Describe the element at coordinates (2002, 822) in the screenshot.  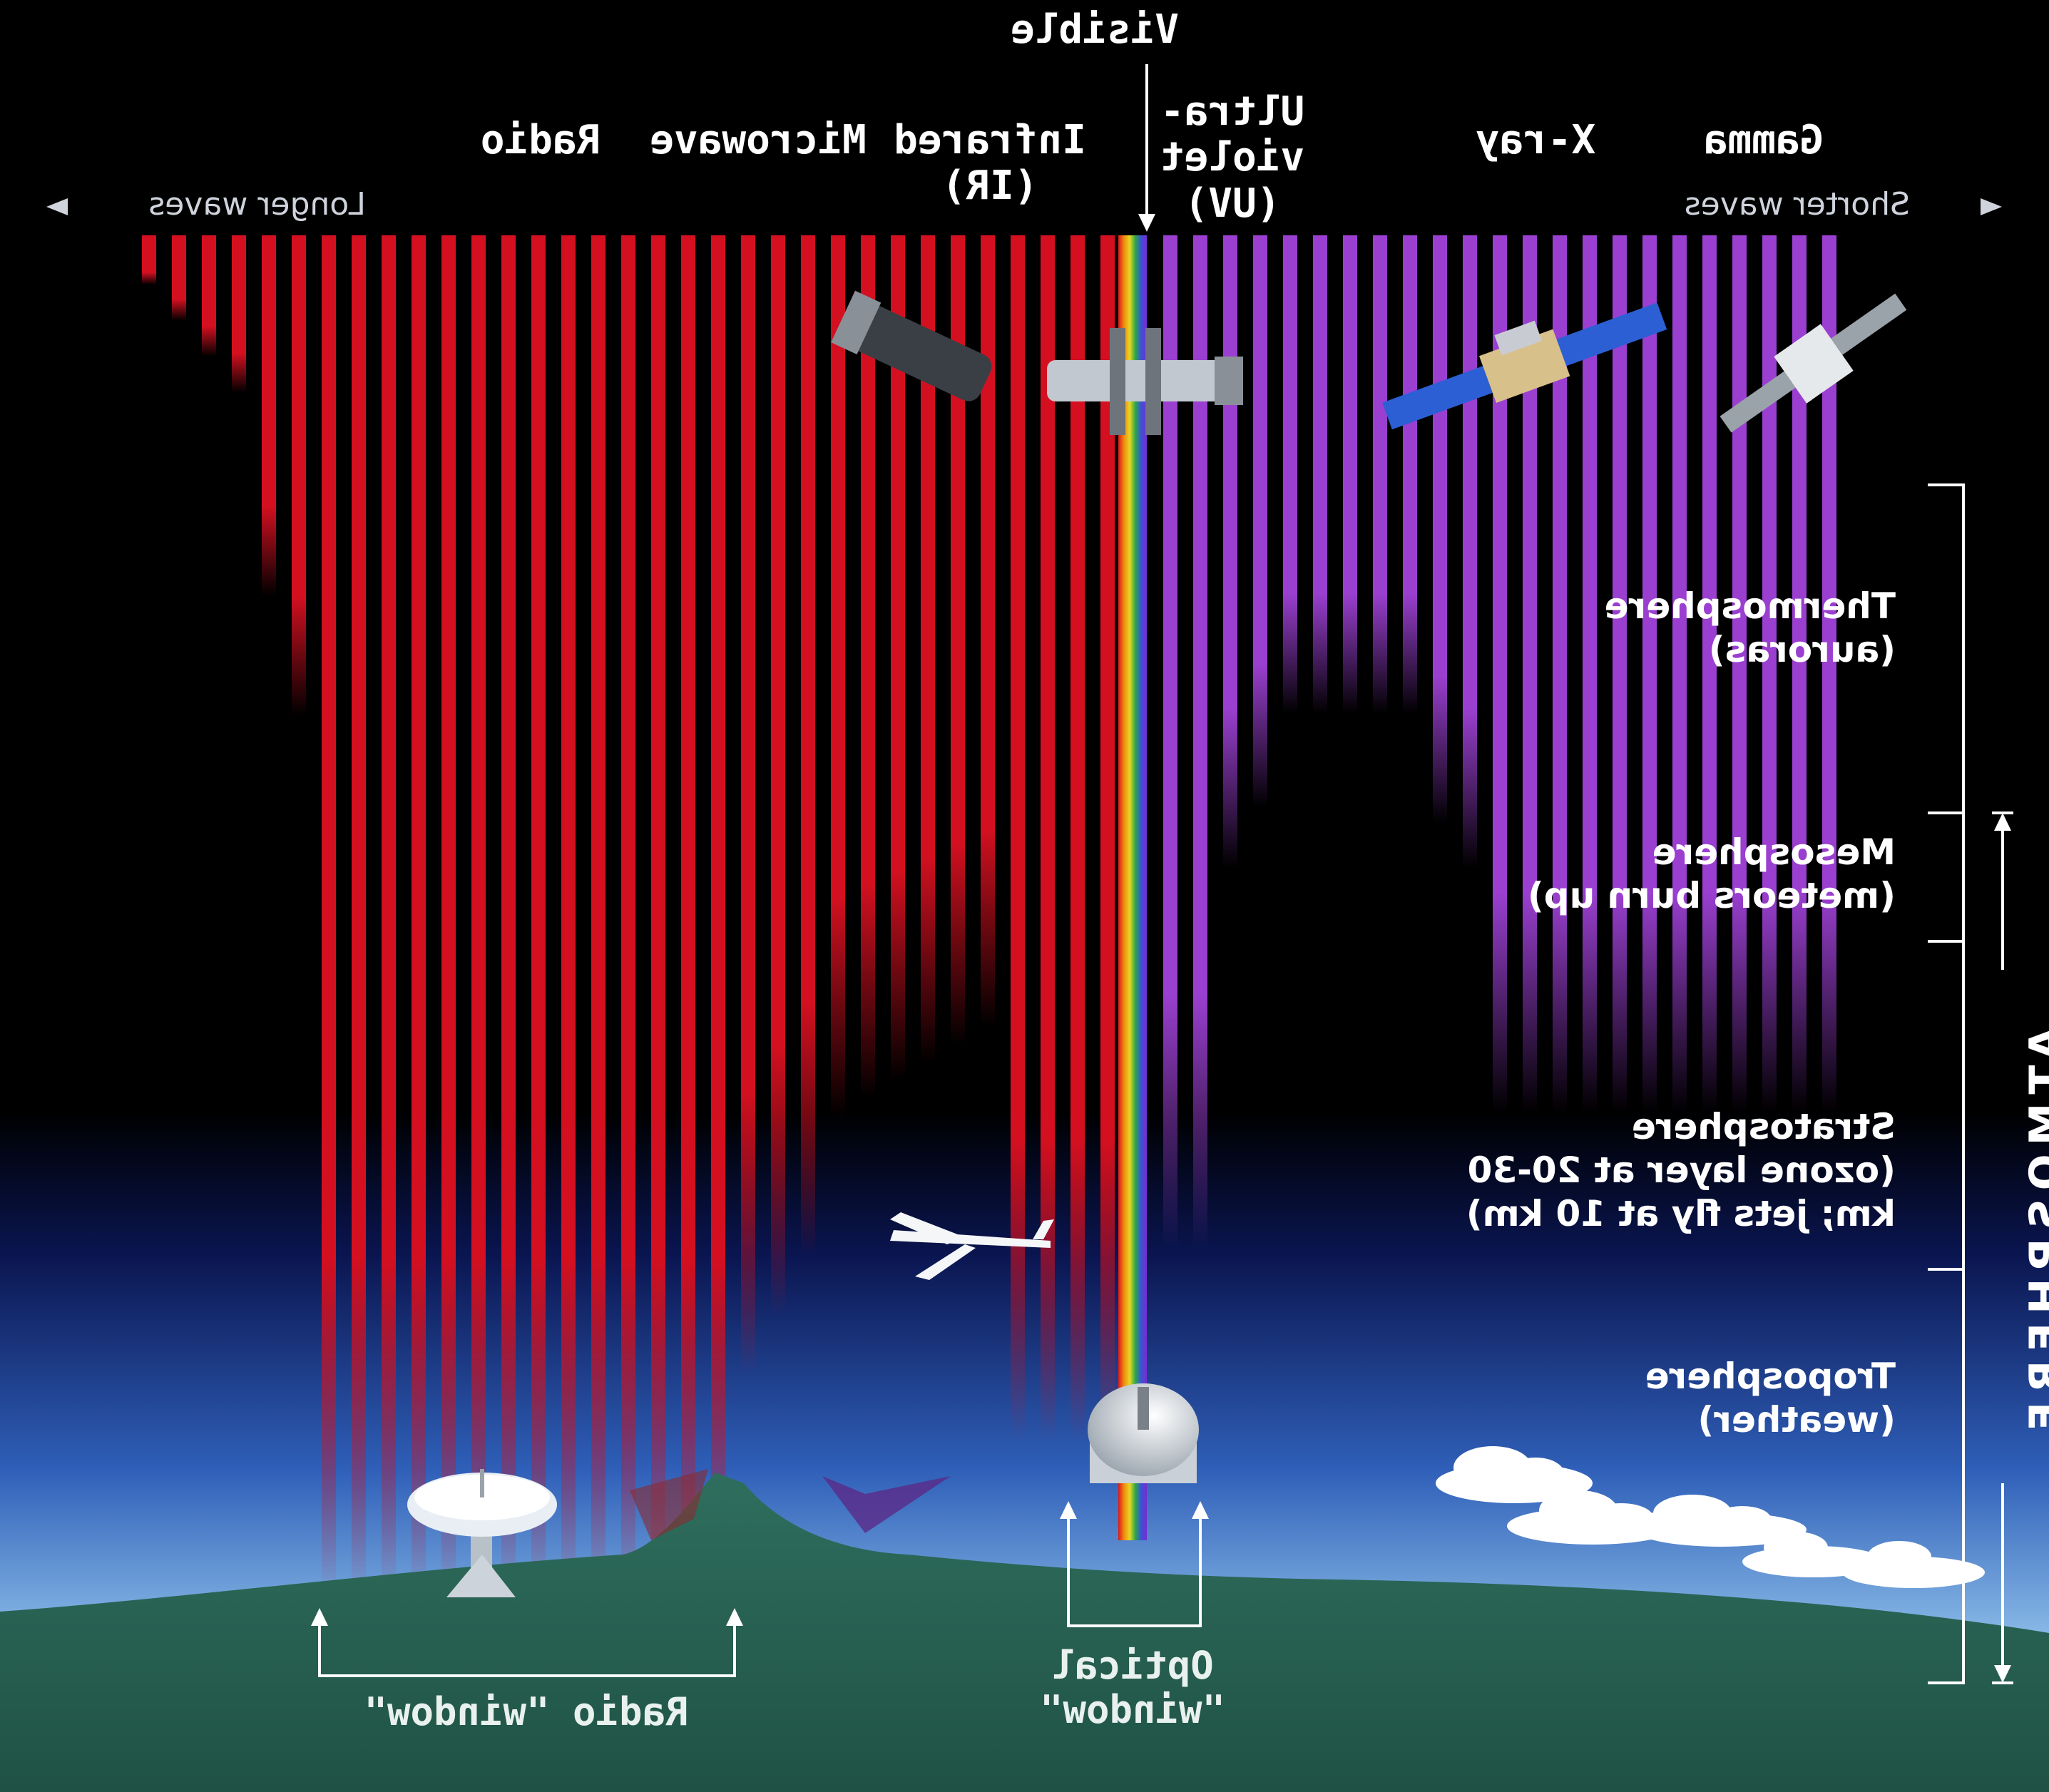
I see `atmosphere-arrow-up` at that location.